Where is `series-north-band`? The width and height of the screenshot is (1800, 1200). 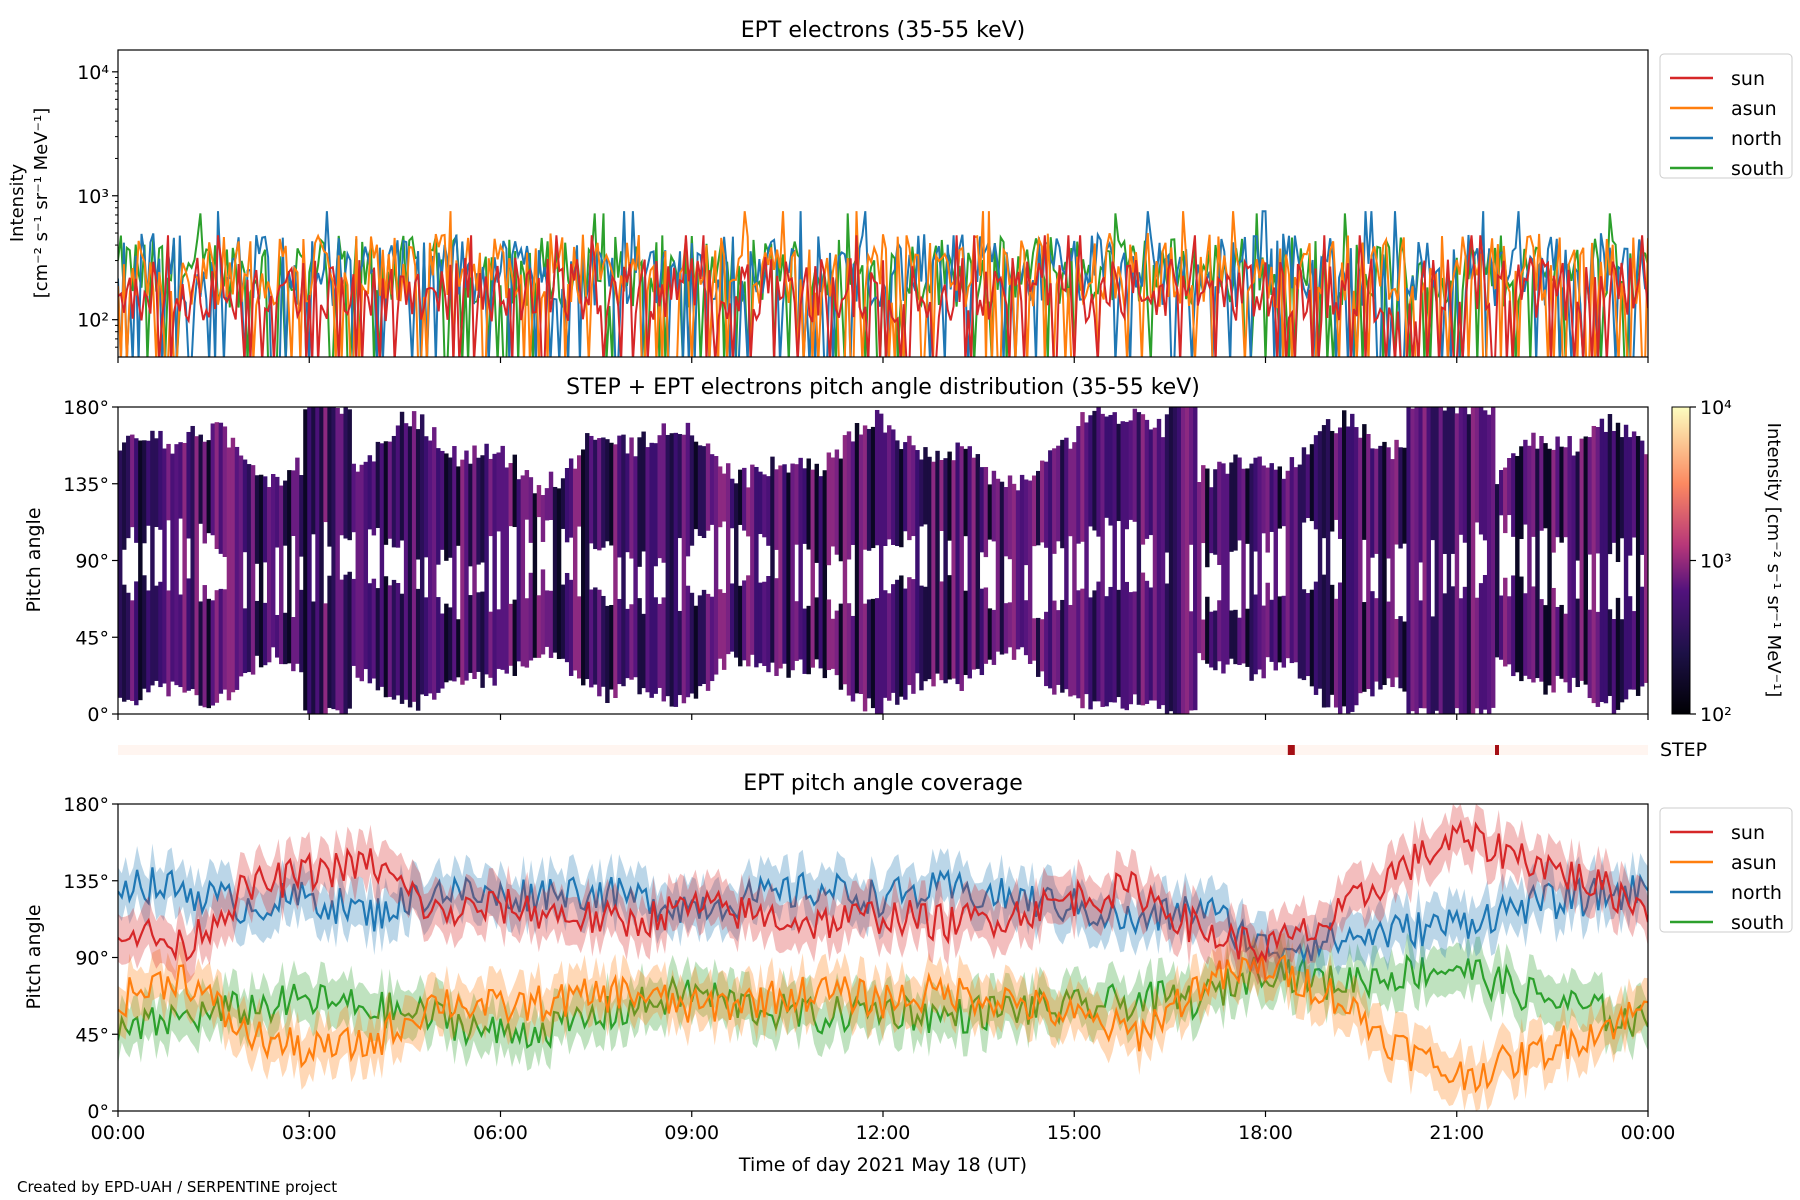
series-north-band is located at coordinates (883, 914).